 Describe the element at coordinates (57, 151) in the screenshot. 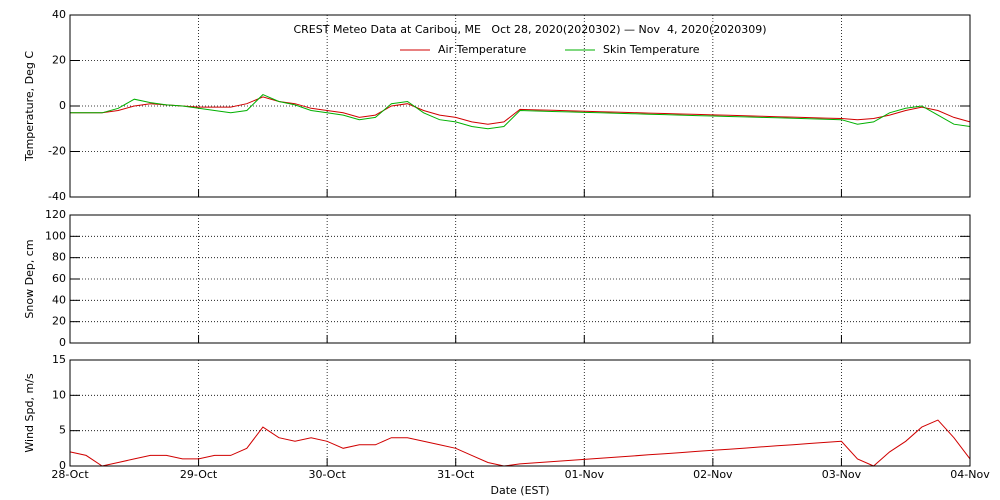

I see `y-tick-label: -20` at that location.